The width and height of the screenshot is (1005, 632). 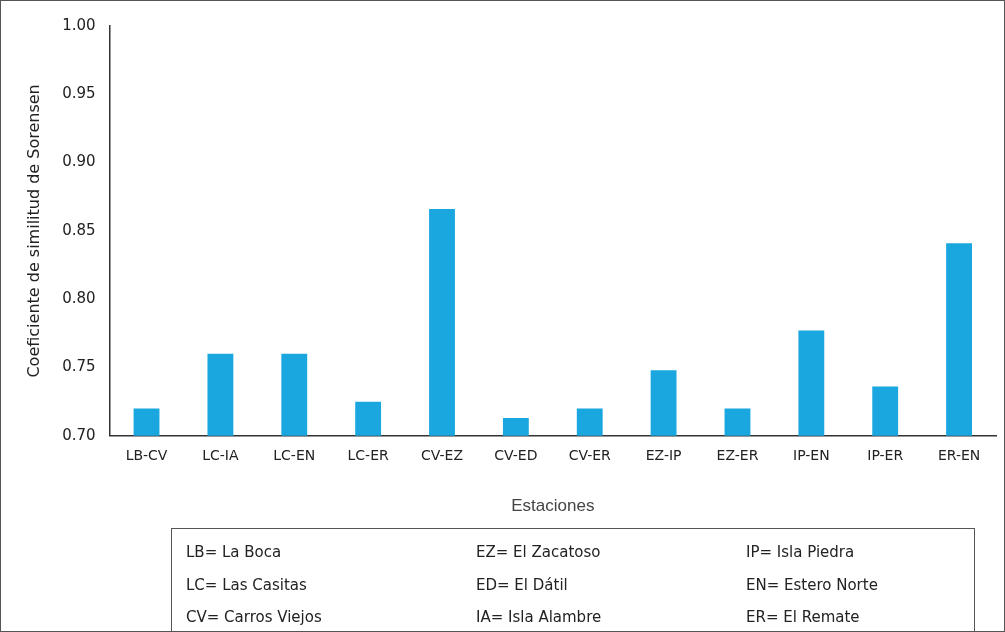 What do you see at coordinates (553, 506) in the screenshot?
I see `x-axis-title: Estaciones` at bounding box center [553, 506].